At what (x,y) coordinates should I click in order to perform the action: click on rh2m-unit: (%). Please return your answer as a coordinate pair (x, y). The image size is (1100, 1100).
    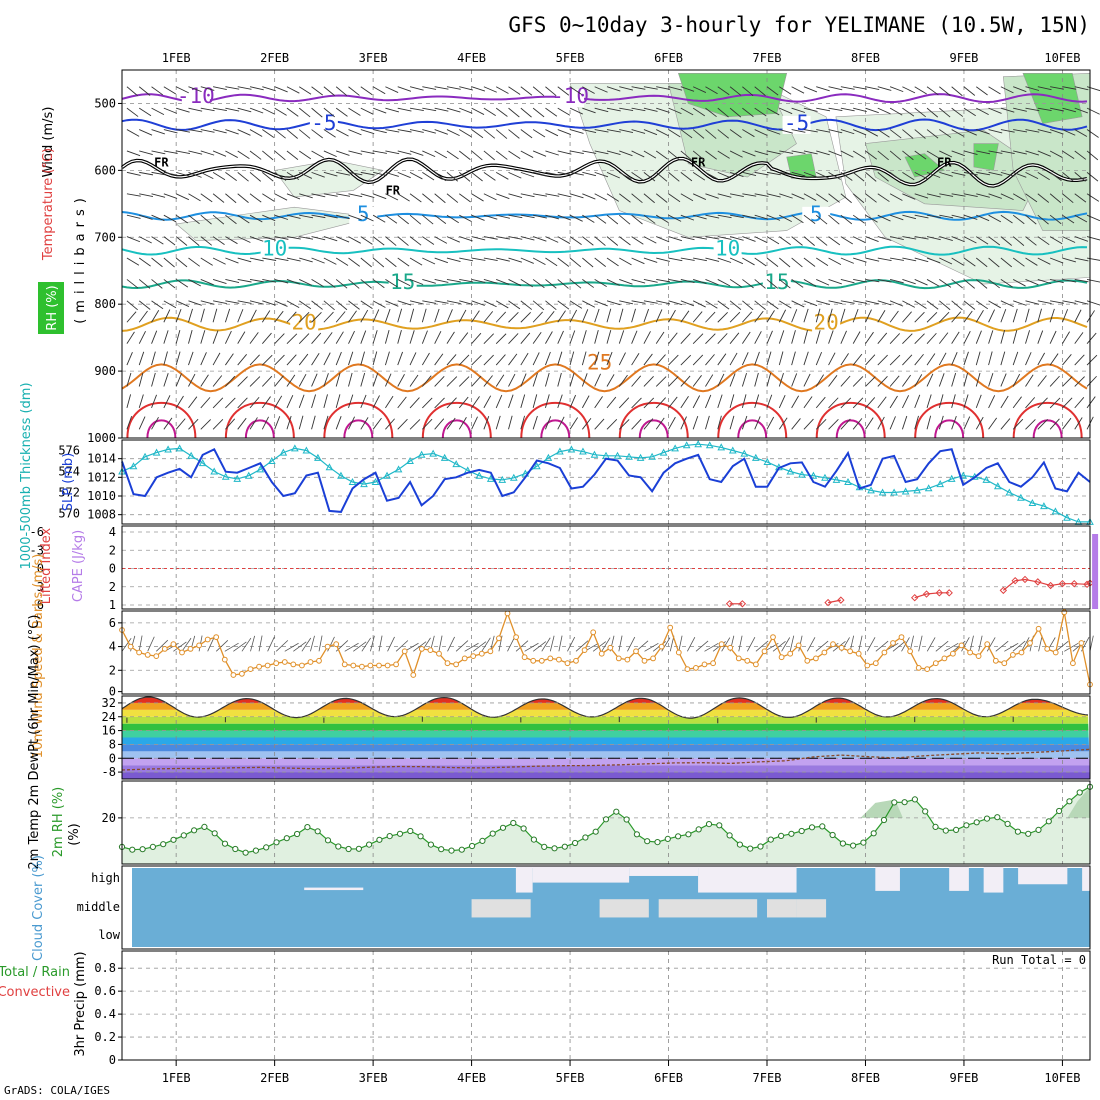
    Looking at the image, I should click on (74, 834).